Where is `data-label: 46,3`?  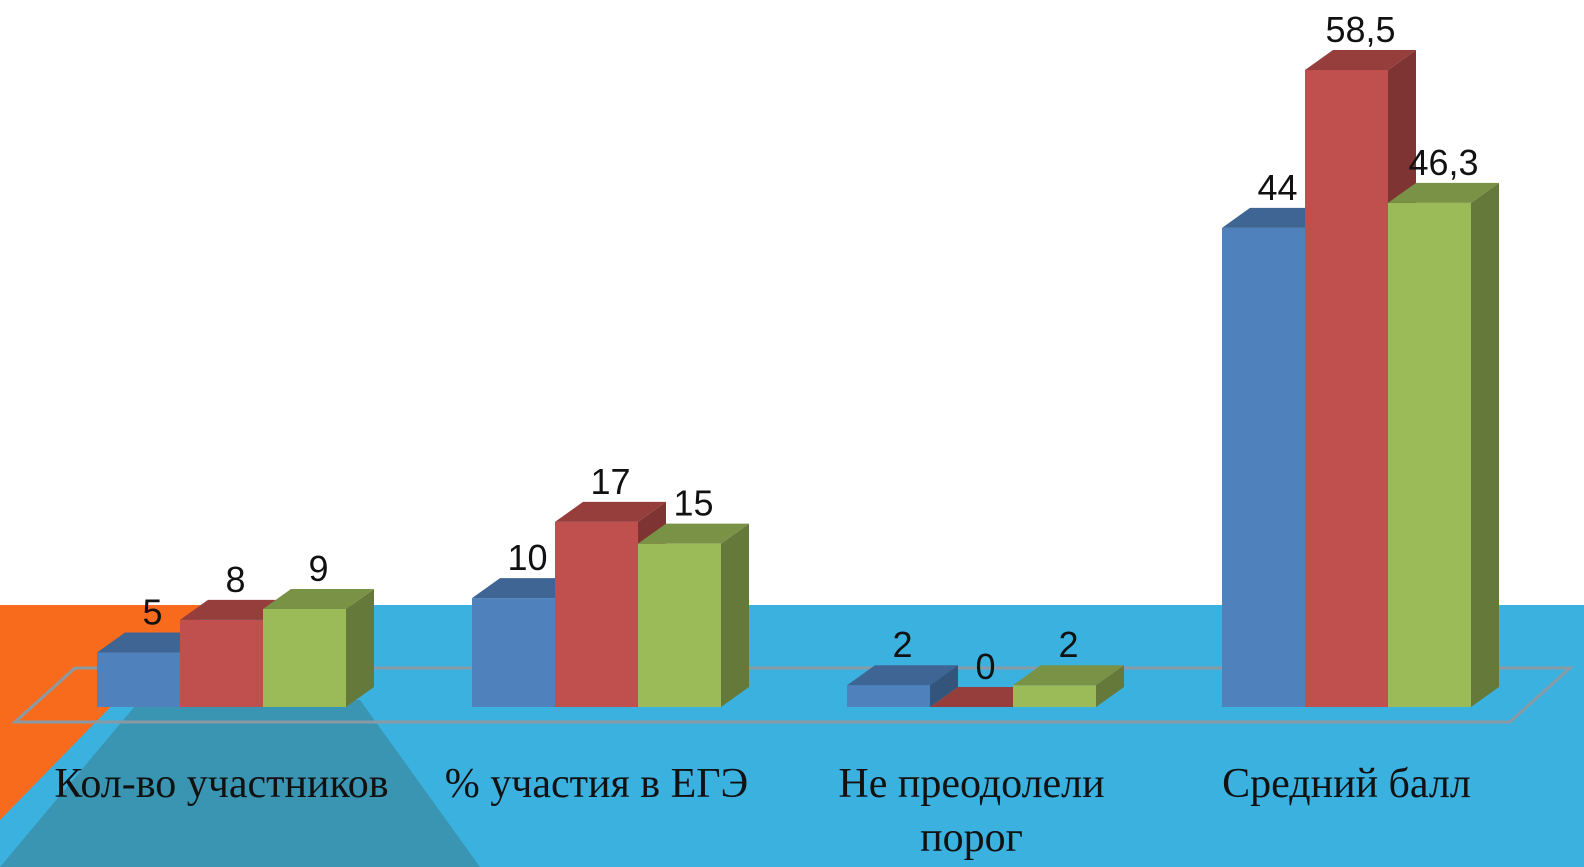 data-label: 46,3 is located at coordinates (1443, 162).